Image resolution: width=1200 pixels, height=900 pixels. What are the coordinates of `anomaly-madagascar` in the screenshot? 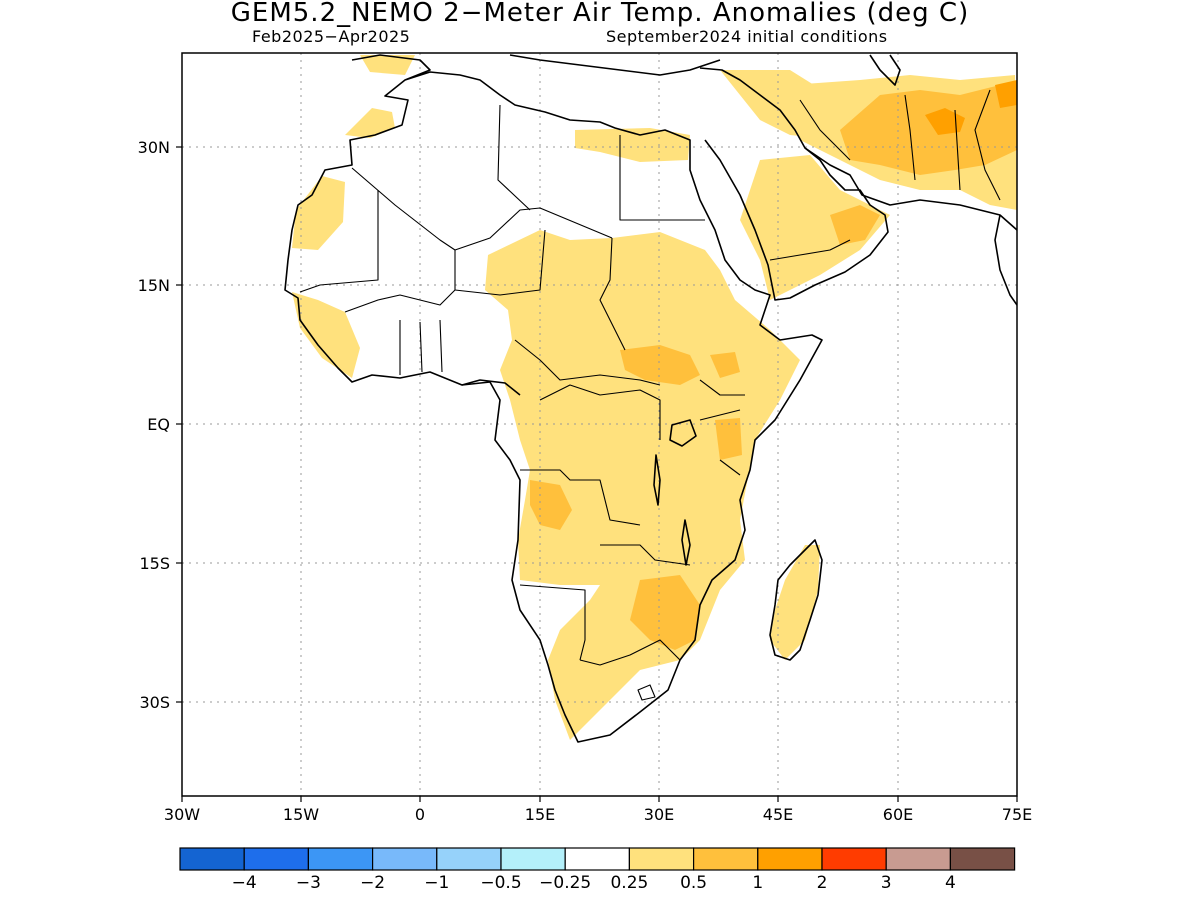 It's located at (795, 602).